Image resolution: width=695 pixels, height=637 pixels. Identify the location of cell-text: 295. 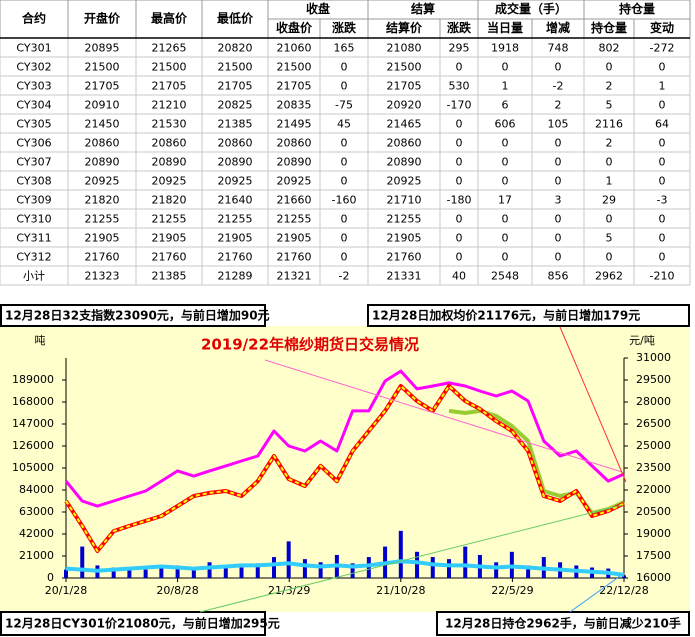
(459, 48).